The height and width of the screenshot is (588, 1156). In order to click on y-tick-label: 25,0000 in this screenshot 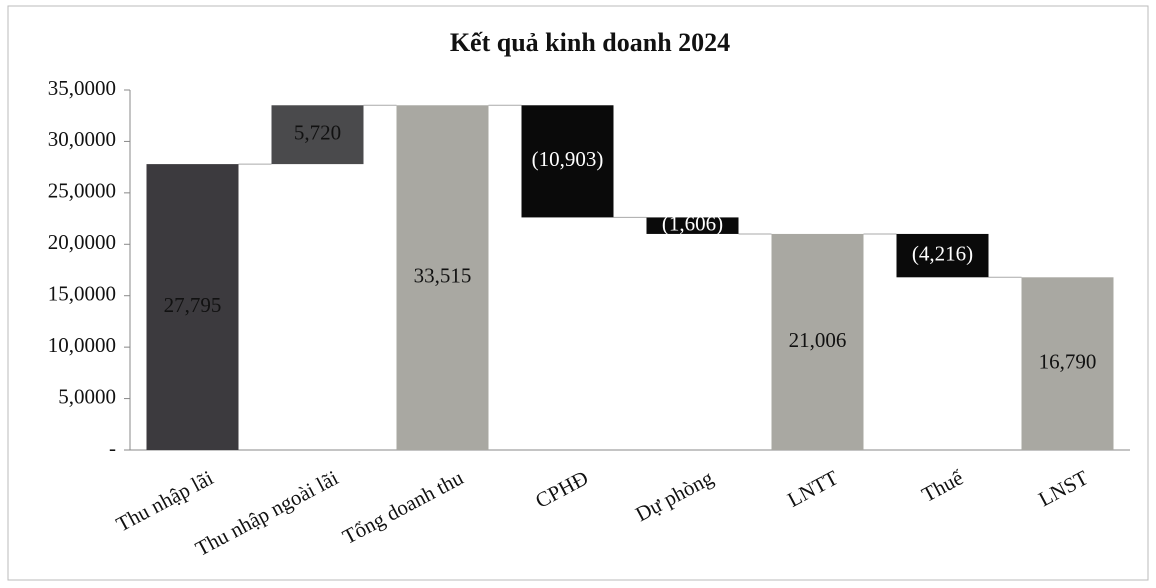, I will do `click(82, 191)`.